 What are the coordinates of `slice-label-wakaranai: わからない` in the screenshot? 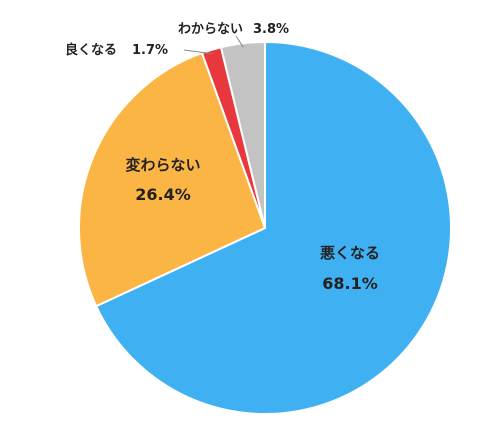 It's located at (210, 29).